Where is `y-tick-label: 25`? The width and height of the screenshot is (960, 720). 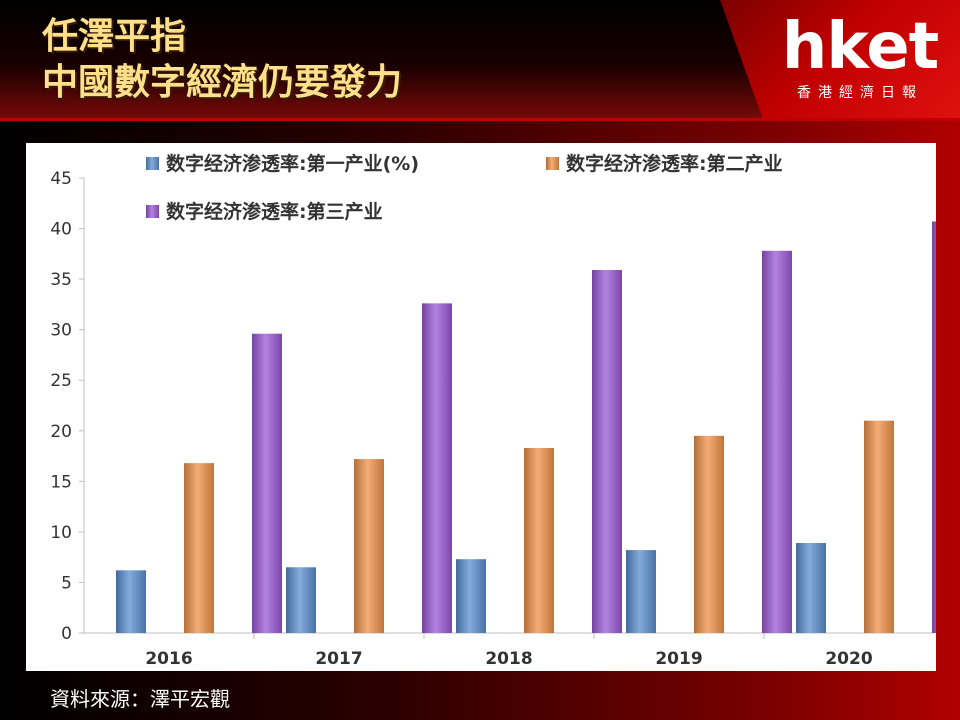
y-tick-label: 25 is located at coordinates (61, 381).